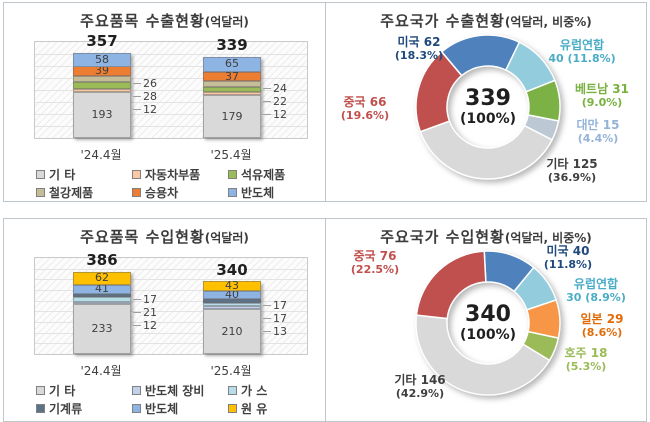  I want to click on stacked-bar: 193 39 58, so click(102, 95).